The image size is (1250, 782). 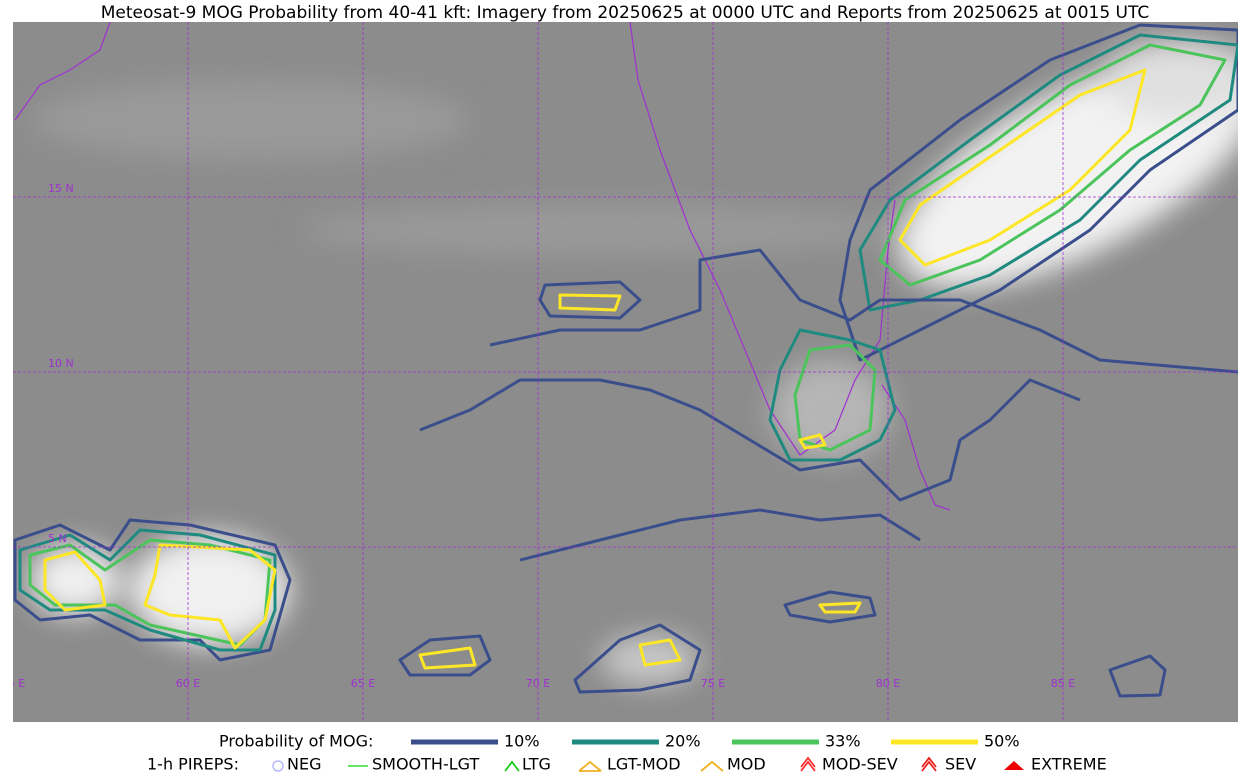 What do you see at coordinates (713, 683) in the screenshot?
I see `lon-label: 75 E` at bounding box center [713, 683].